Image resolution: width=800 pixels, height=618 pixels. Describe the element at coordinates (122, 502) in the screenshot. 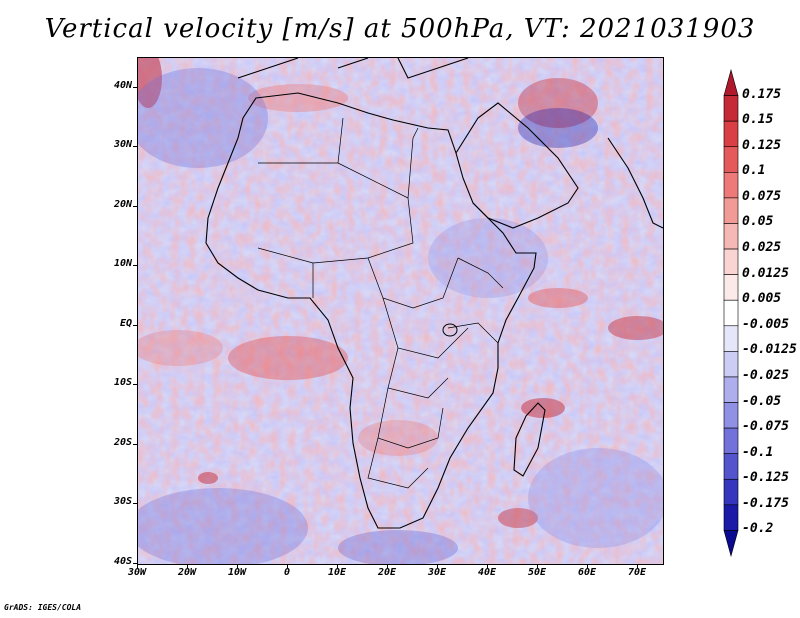

I see `lat-tick-label: 30S` at that location.